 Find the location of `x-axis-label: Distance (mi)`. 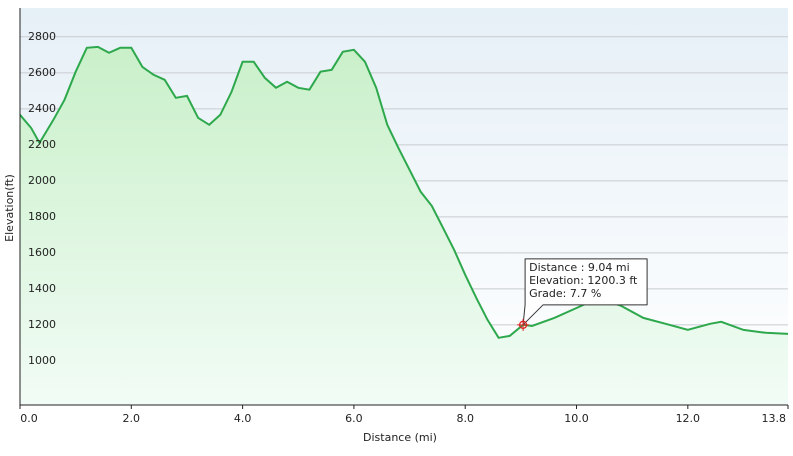

x-axis-label: Distance (mi) is located at coordinates (400, 437).